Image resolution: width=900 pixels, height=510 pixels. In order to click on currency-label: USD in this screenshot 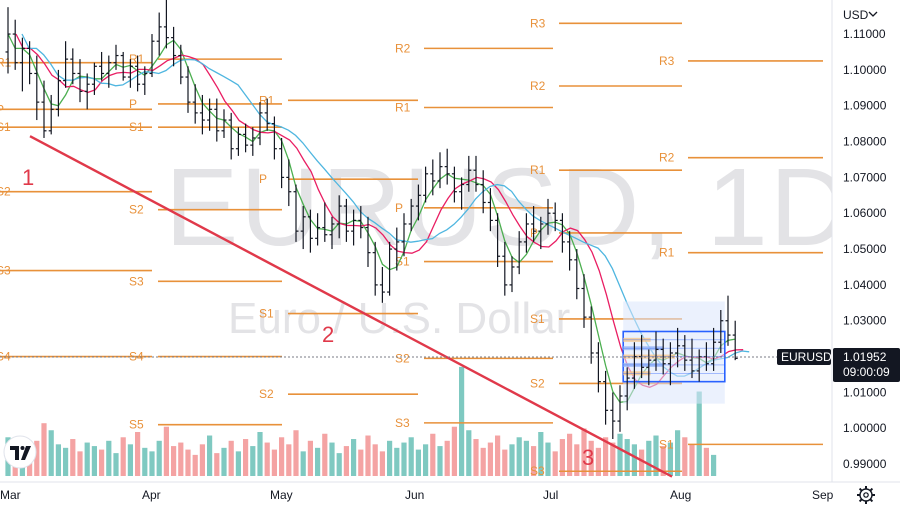, I will do `click(856, 15)`.